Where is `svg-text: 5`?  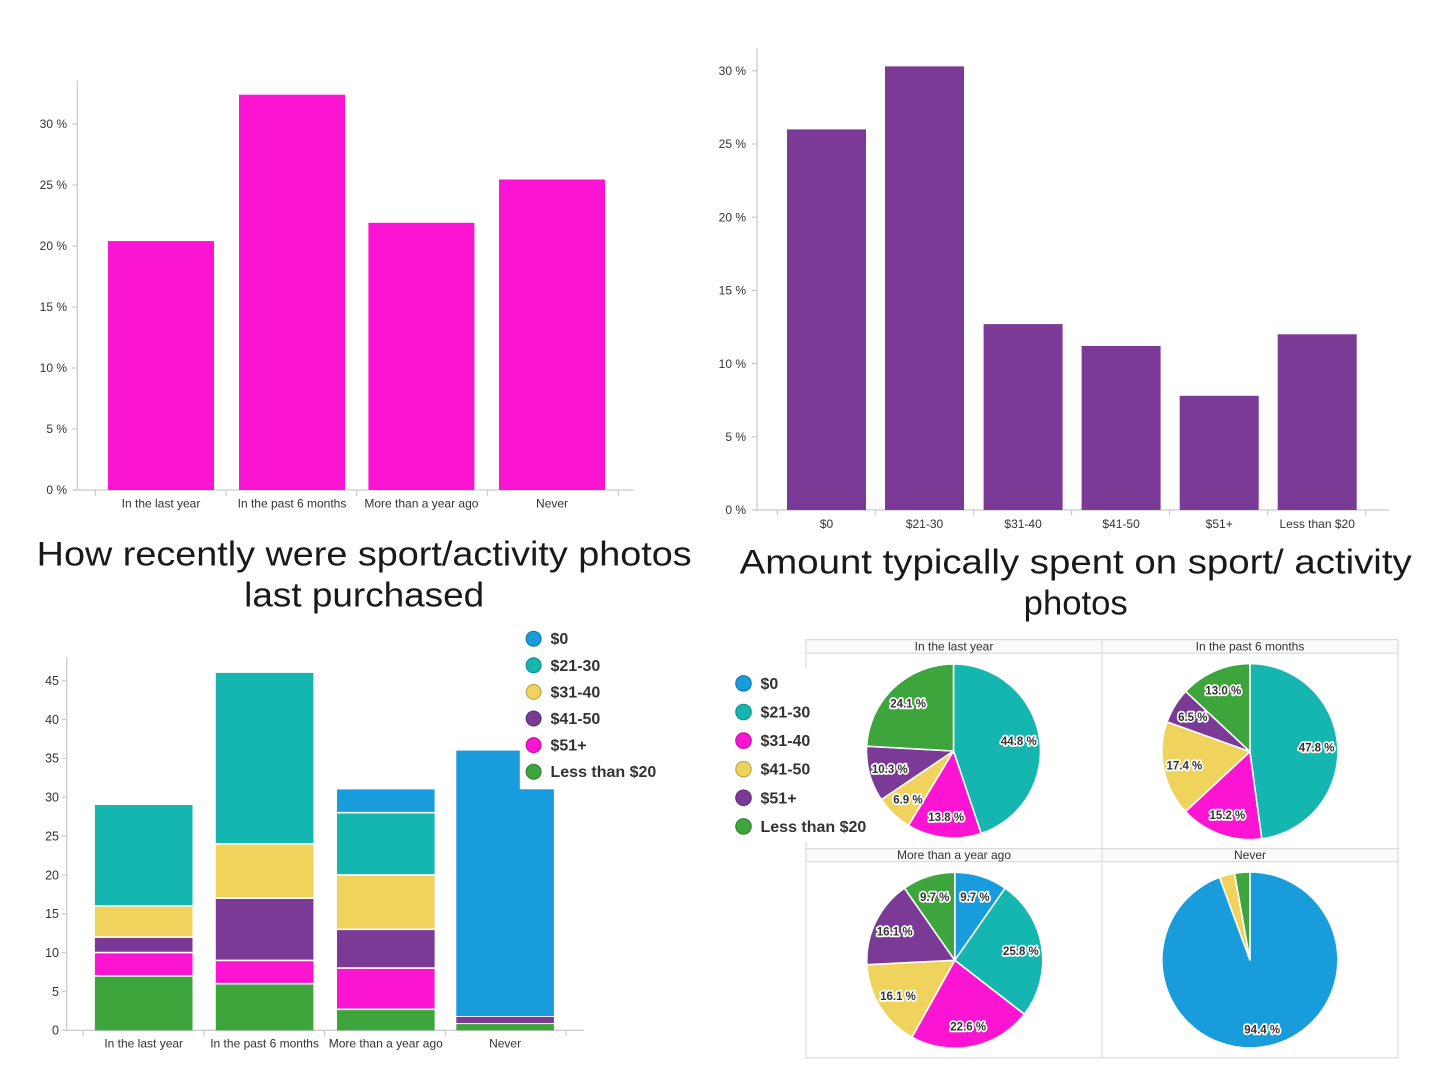
svg-text: 5 is located at coordinates (55, 992).